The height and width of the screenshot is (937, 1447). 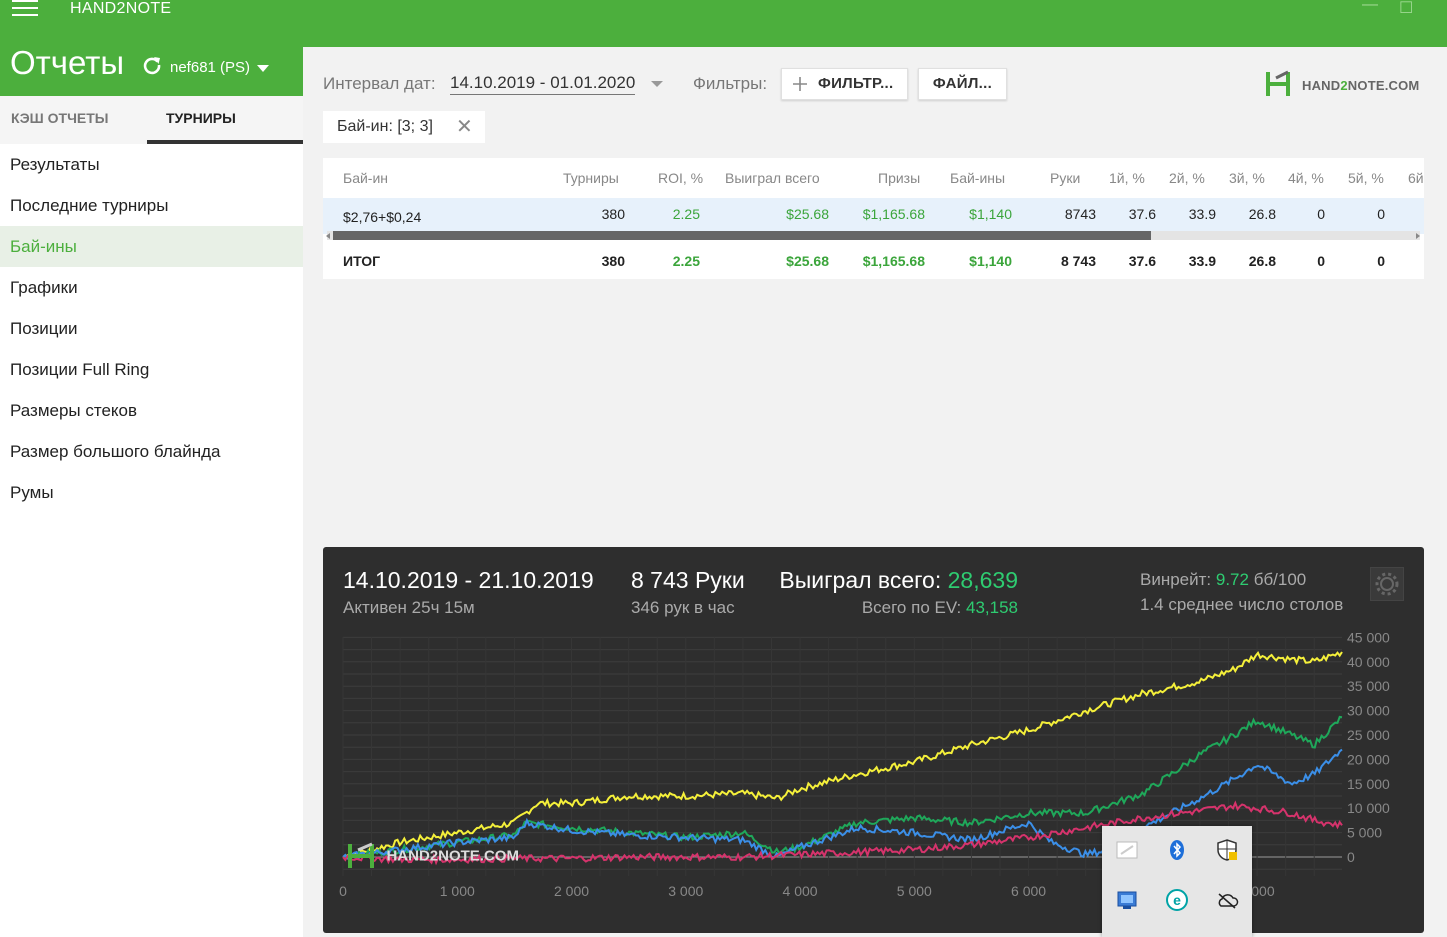 I want to click on maximize-button: ☐, so click(x=1406, y=8).